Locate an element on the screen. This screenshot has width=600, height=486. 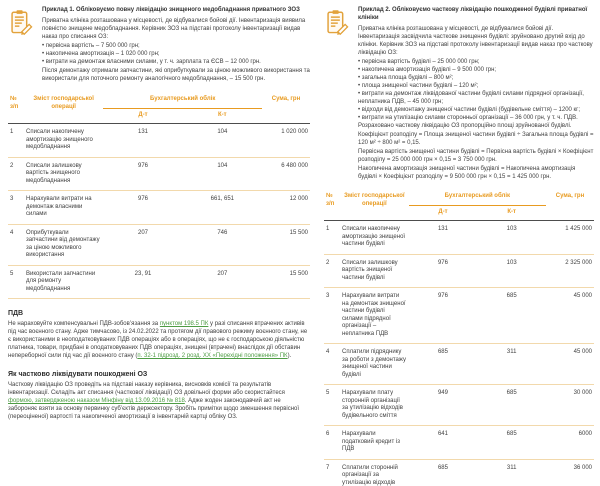
col-header-sum: Сума, грн is located at coordinates (570, 196).